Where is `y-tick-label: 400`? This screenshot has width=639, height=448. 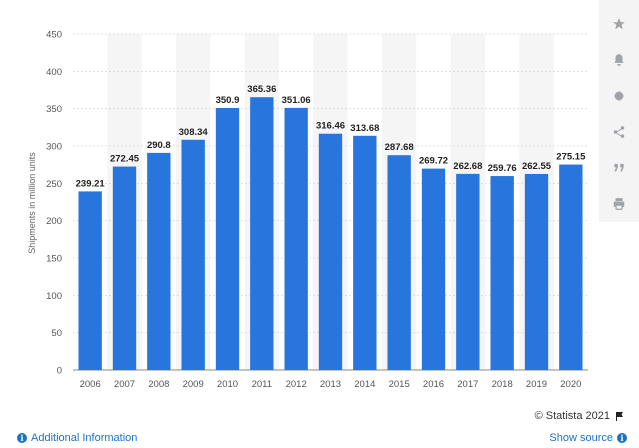 y-tick-label: 400 is located at coordinates (54, 72).